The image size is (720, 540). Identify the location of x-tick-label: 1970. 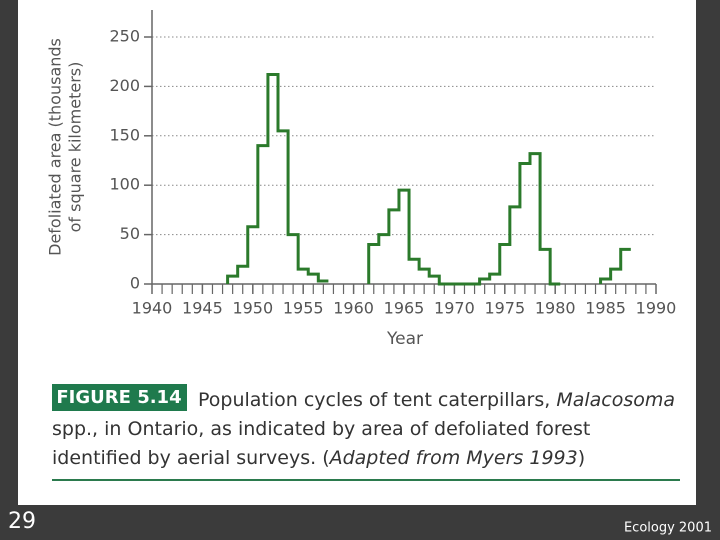
(454, 308).